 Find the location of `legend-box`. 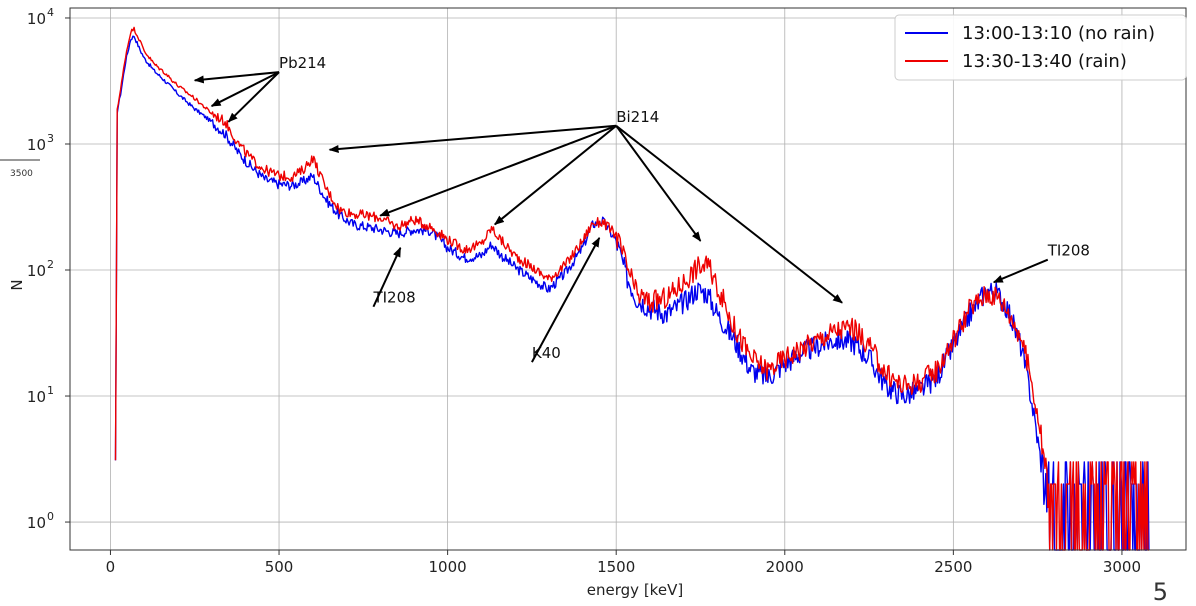

legend-box is located at coordinates (1040, 47).